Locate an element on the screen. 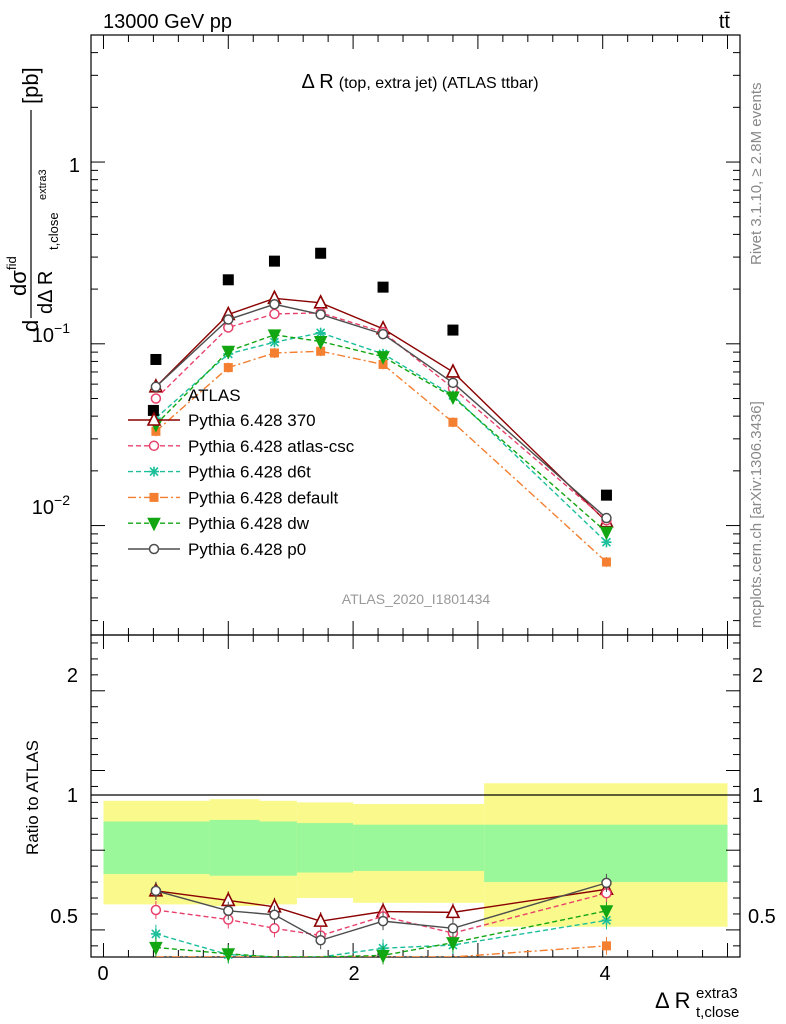 This screenshot has height=1024, width=786. mcplots-label: mcplots.cern.ch [arXiv:1306.3436] is located at coordinates (756, 514).